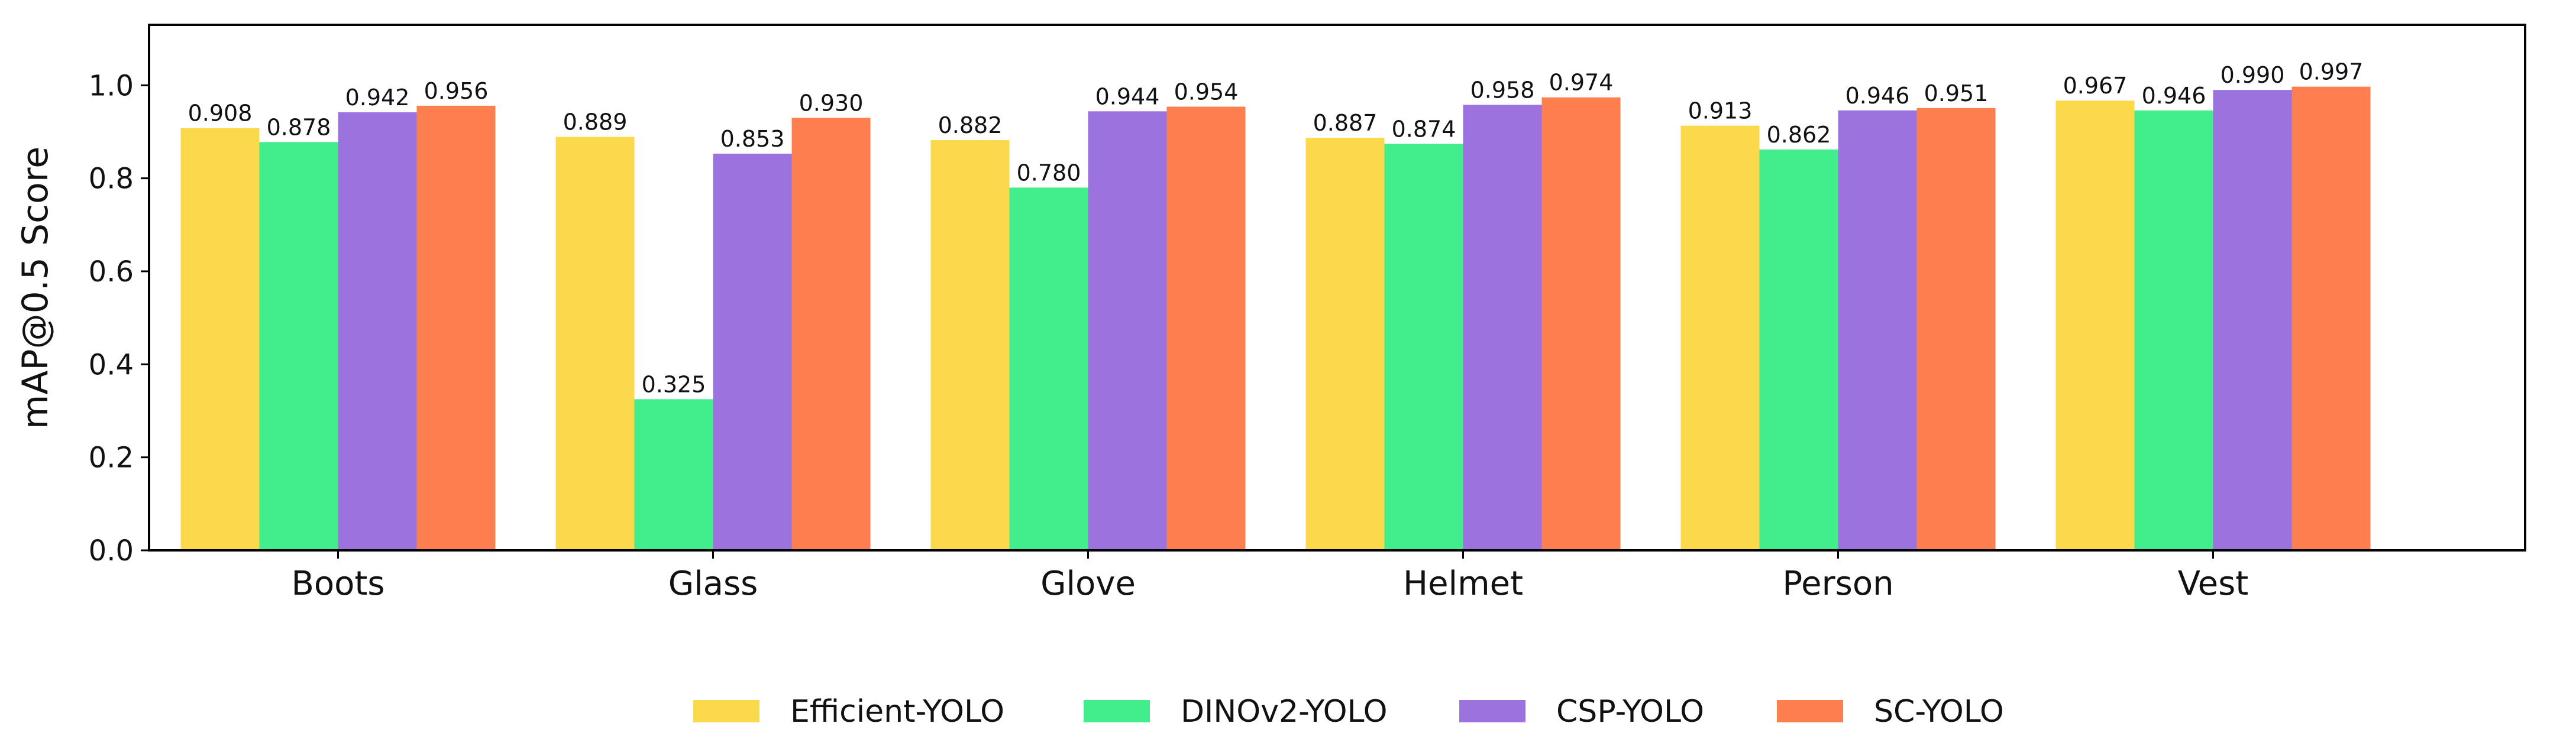  I want to click on x-tick-label-glove: Glove, so click(1088, 584).